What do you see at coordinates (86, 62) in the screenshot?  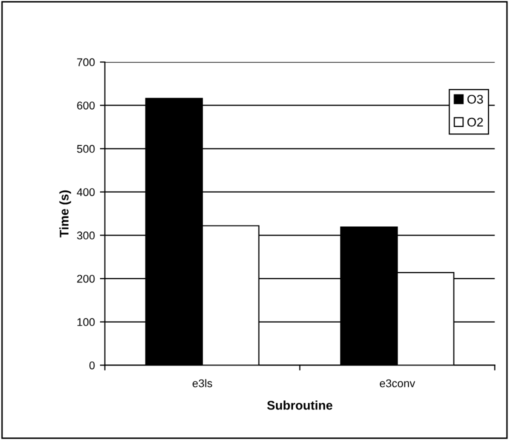 I see `y-tick-label: 700` at bounding box center [86, 62].